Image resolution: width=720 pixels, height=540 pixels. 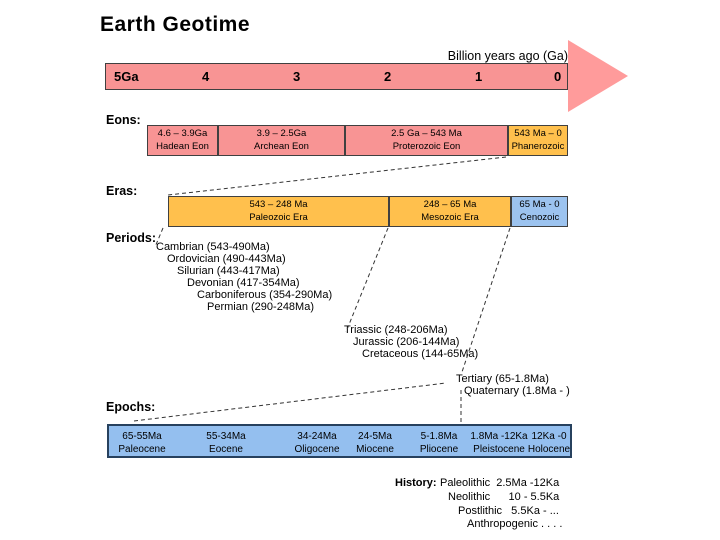 I want to click on period-permian: Permian (290-248Ma), so click(x=260, y=307).